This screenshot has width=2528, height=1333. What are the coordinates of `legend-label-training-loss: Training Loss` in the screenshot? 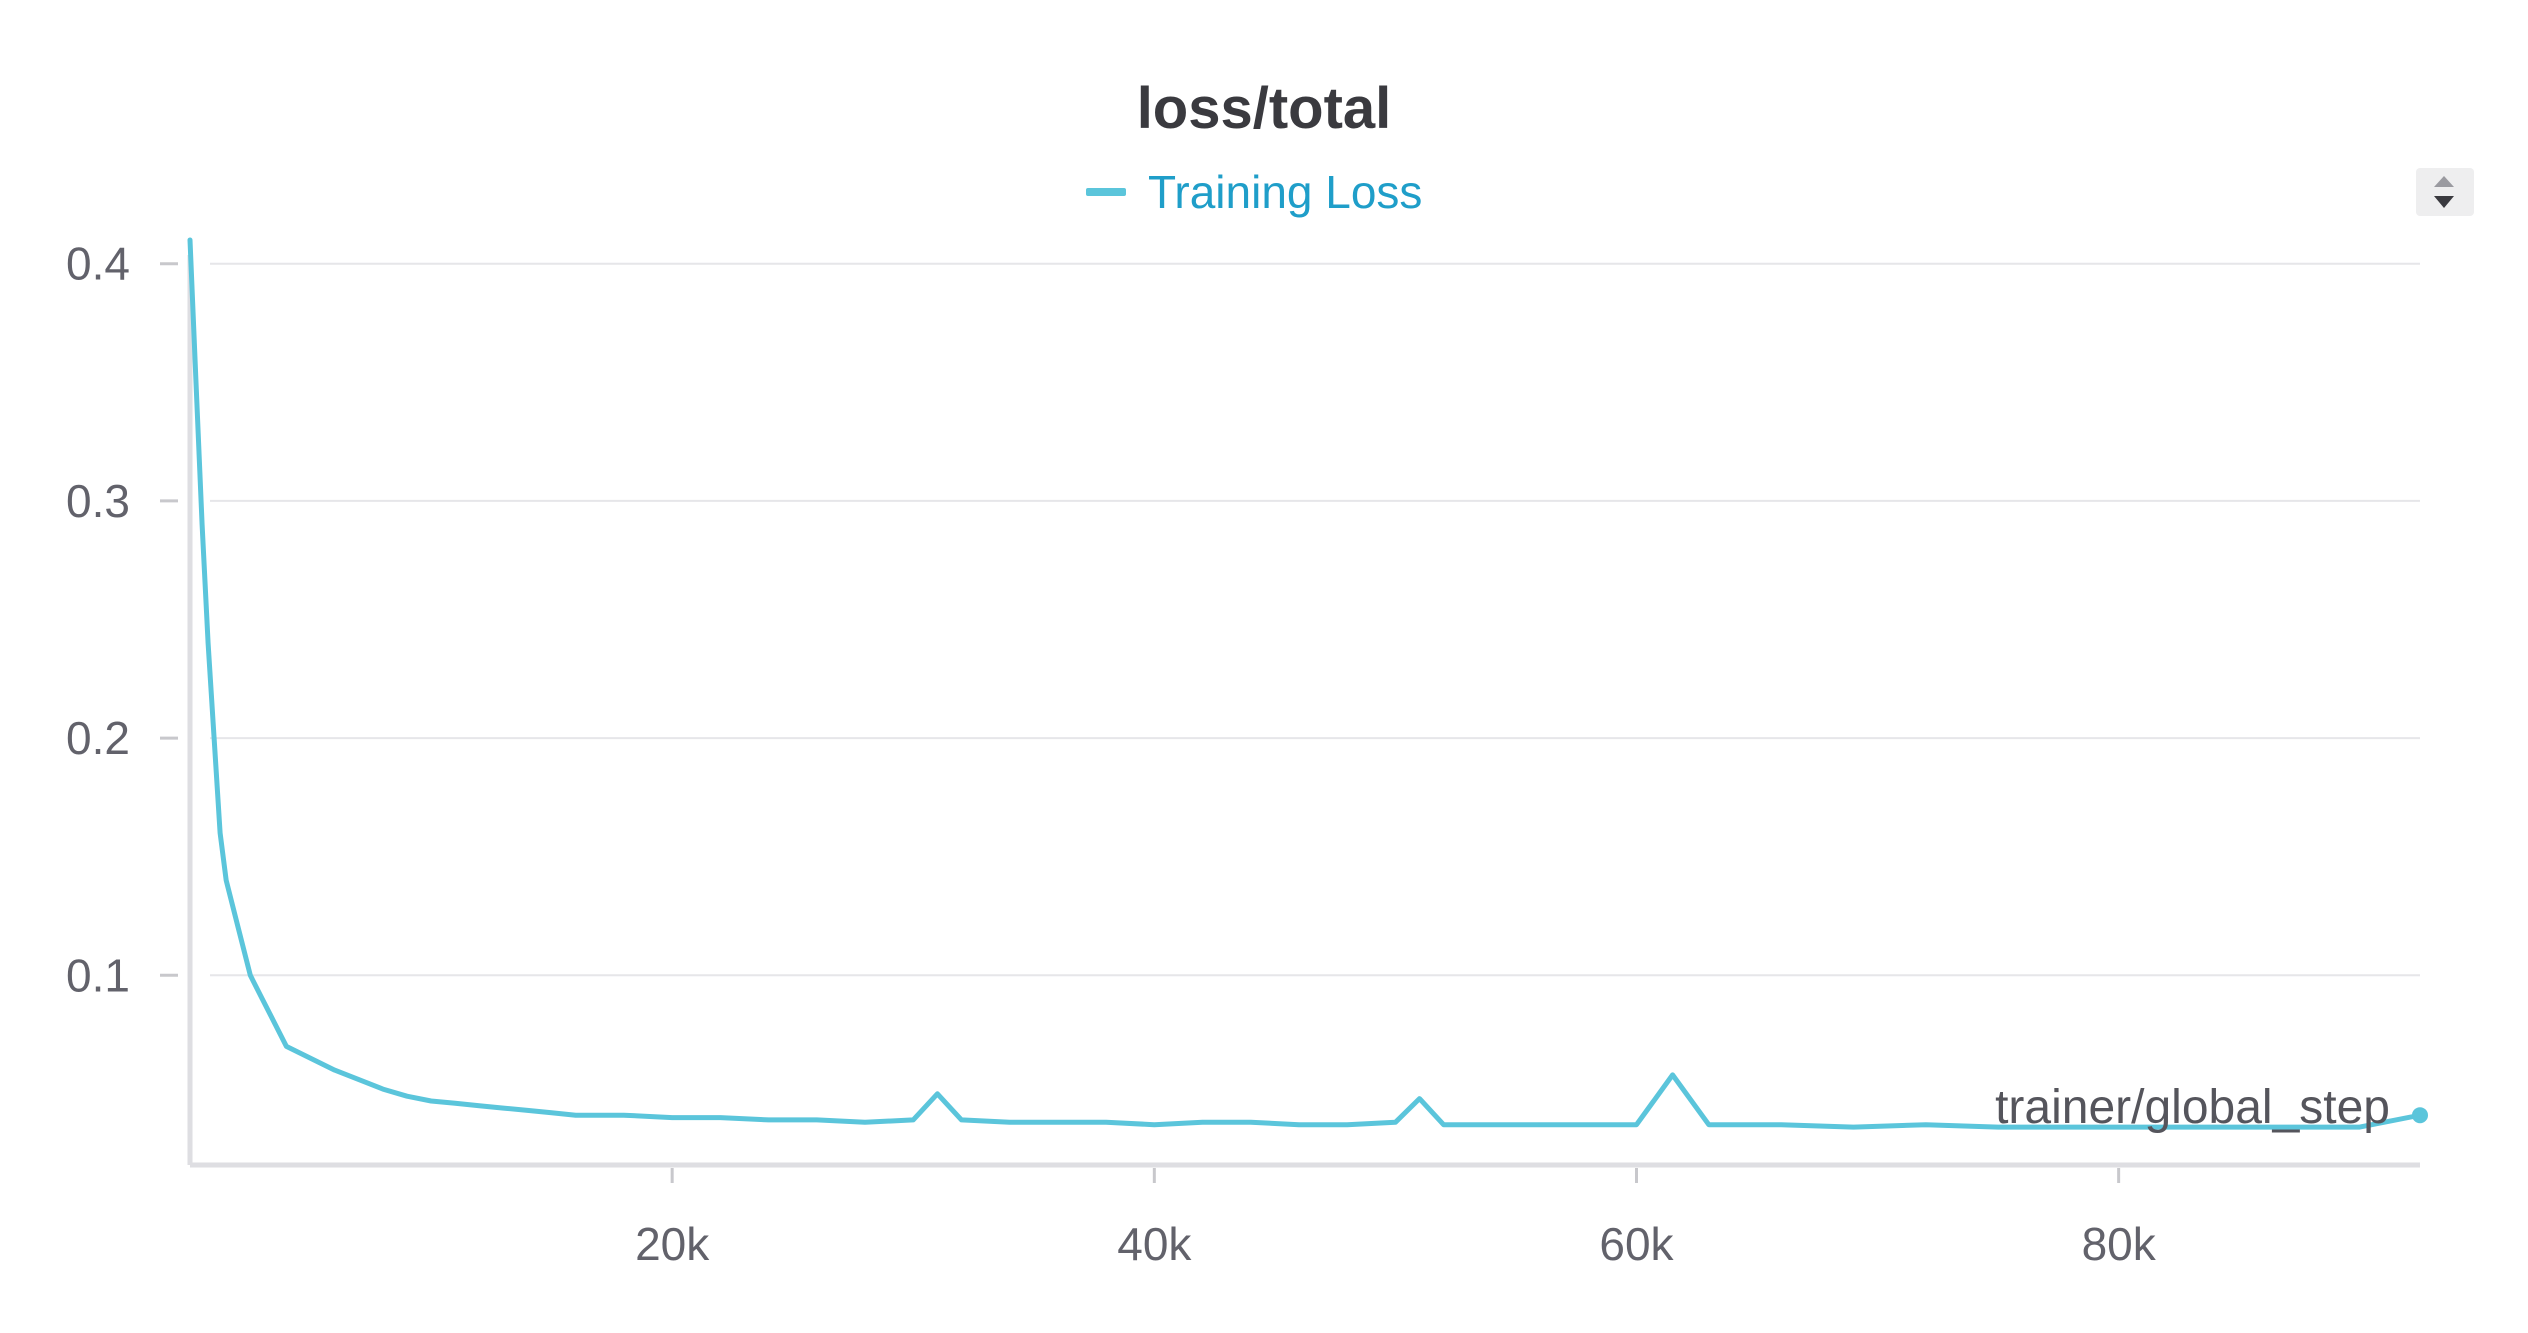 It's located at (1285, 192).